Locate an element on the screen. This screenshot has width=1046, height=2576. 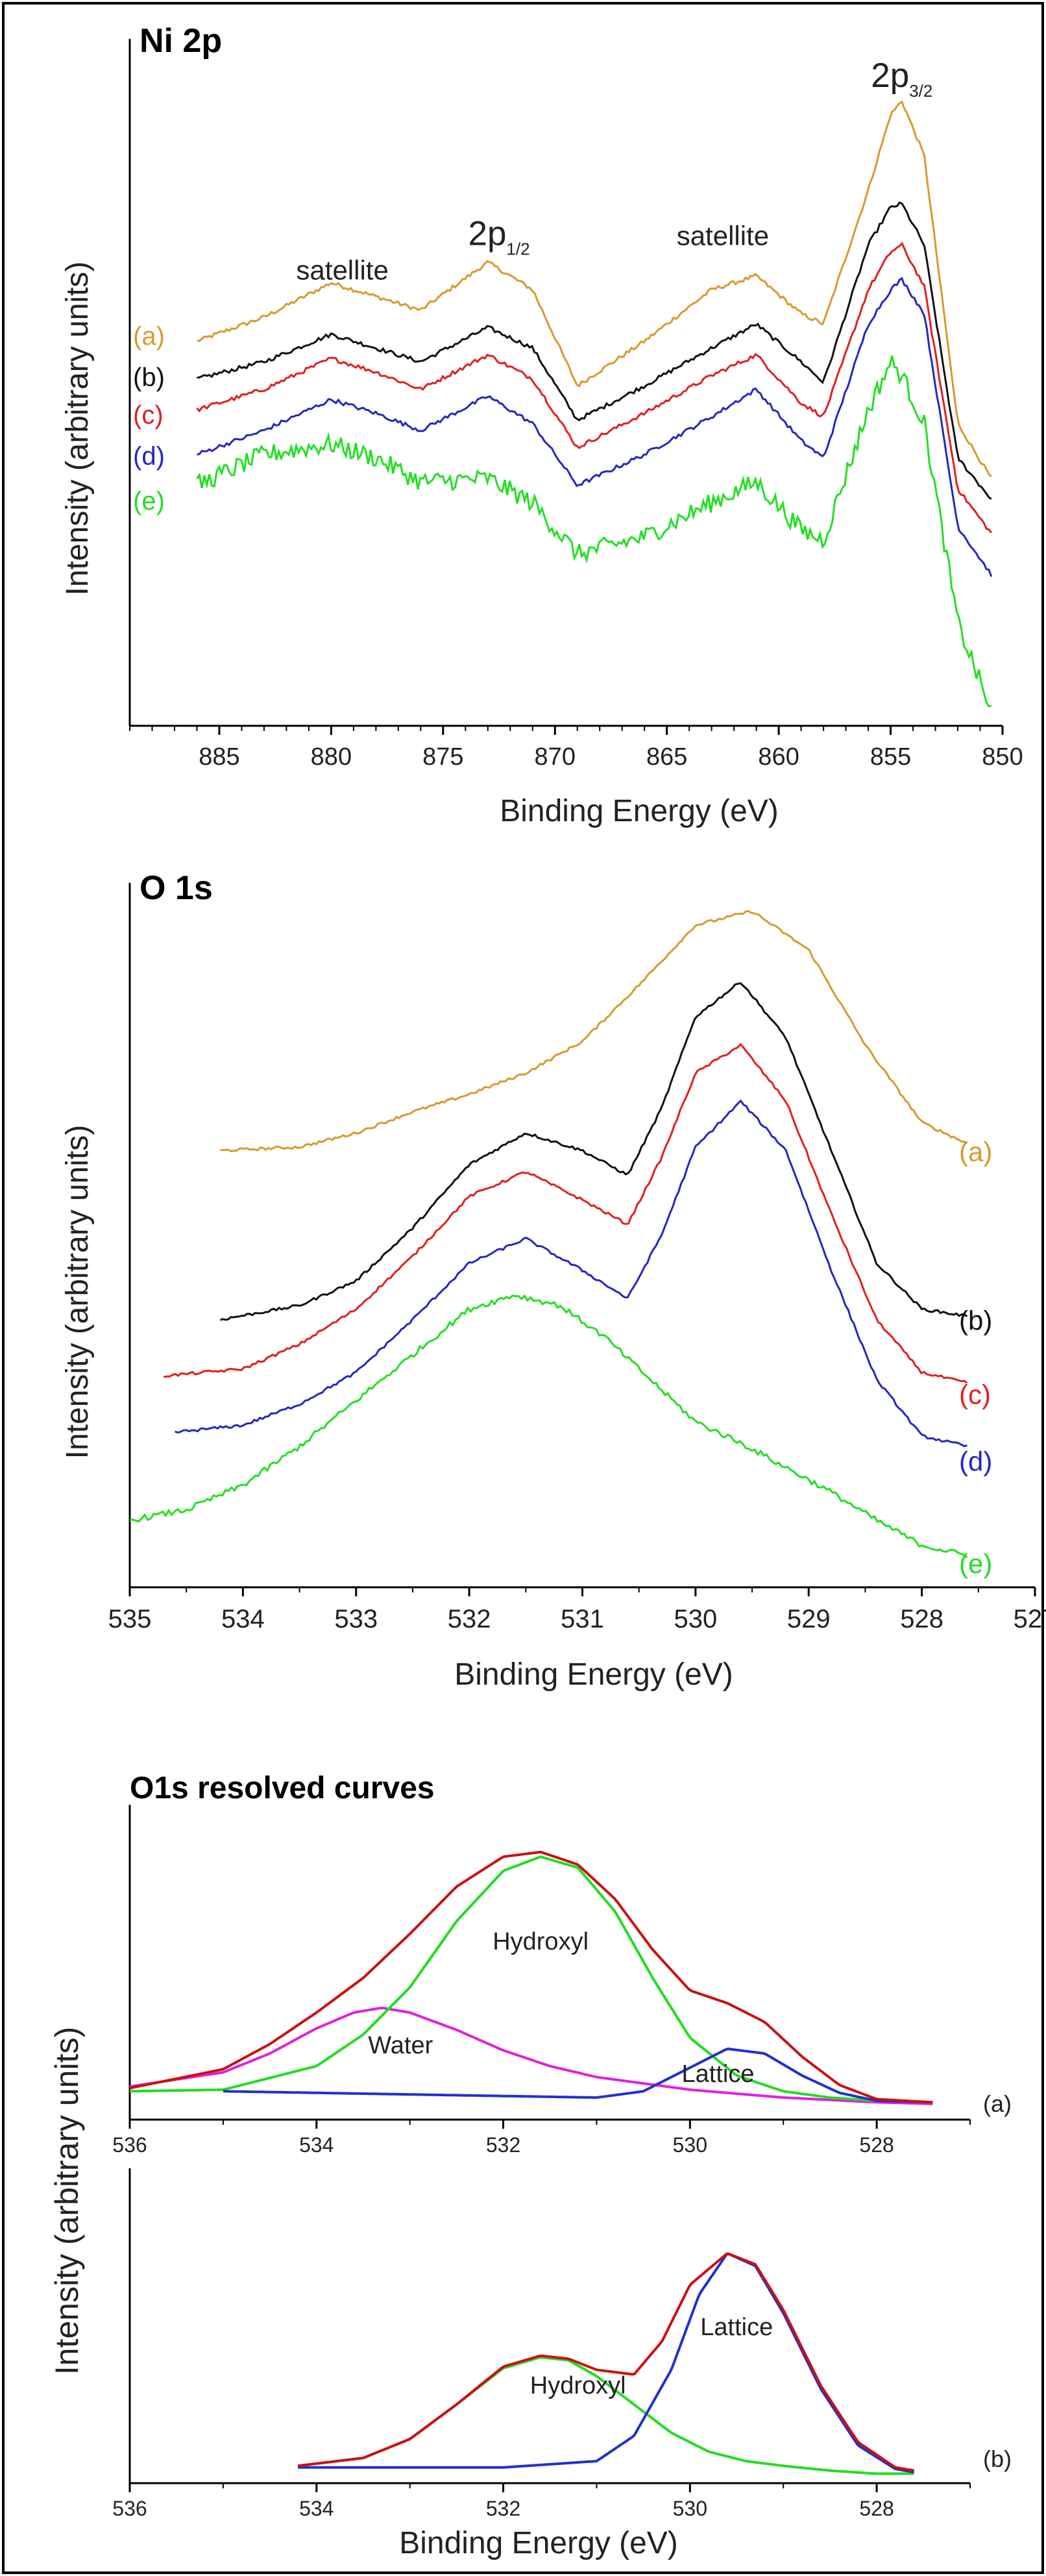
o1s-x-tick-label: 532 is located at coordinates (469, 1619).